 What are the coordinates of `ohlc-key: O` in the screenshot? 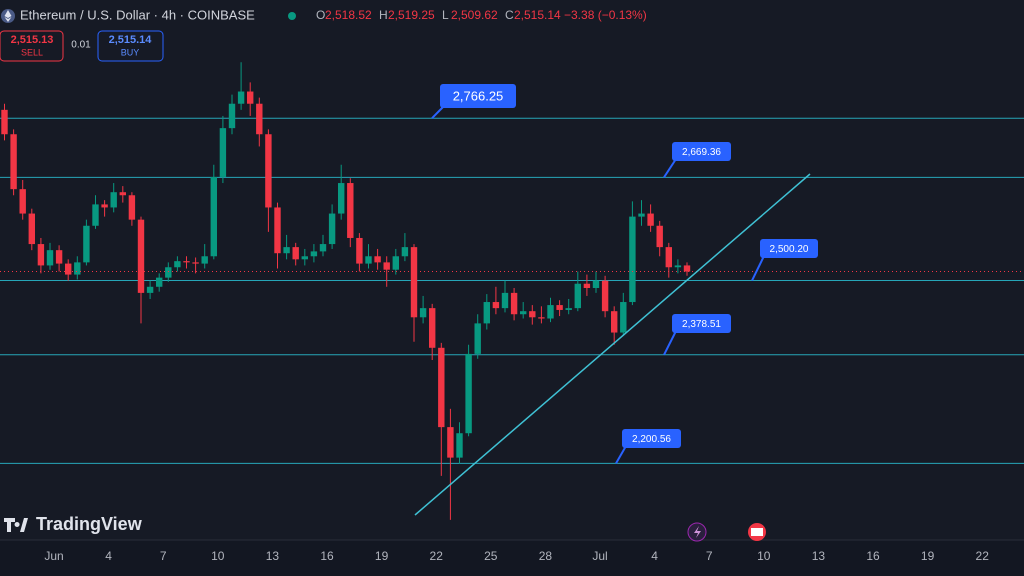 It's located at (320, 15).